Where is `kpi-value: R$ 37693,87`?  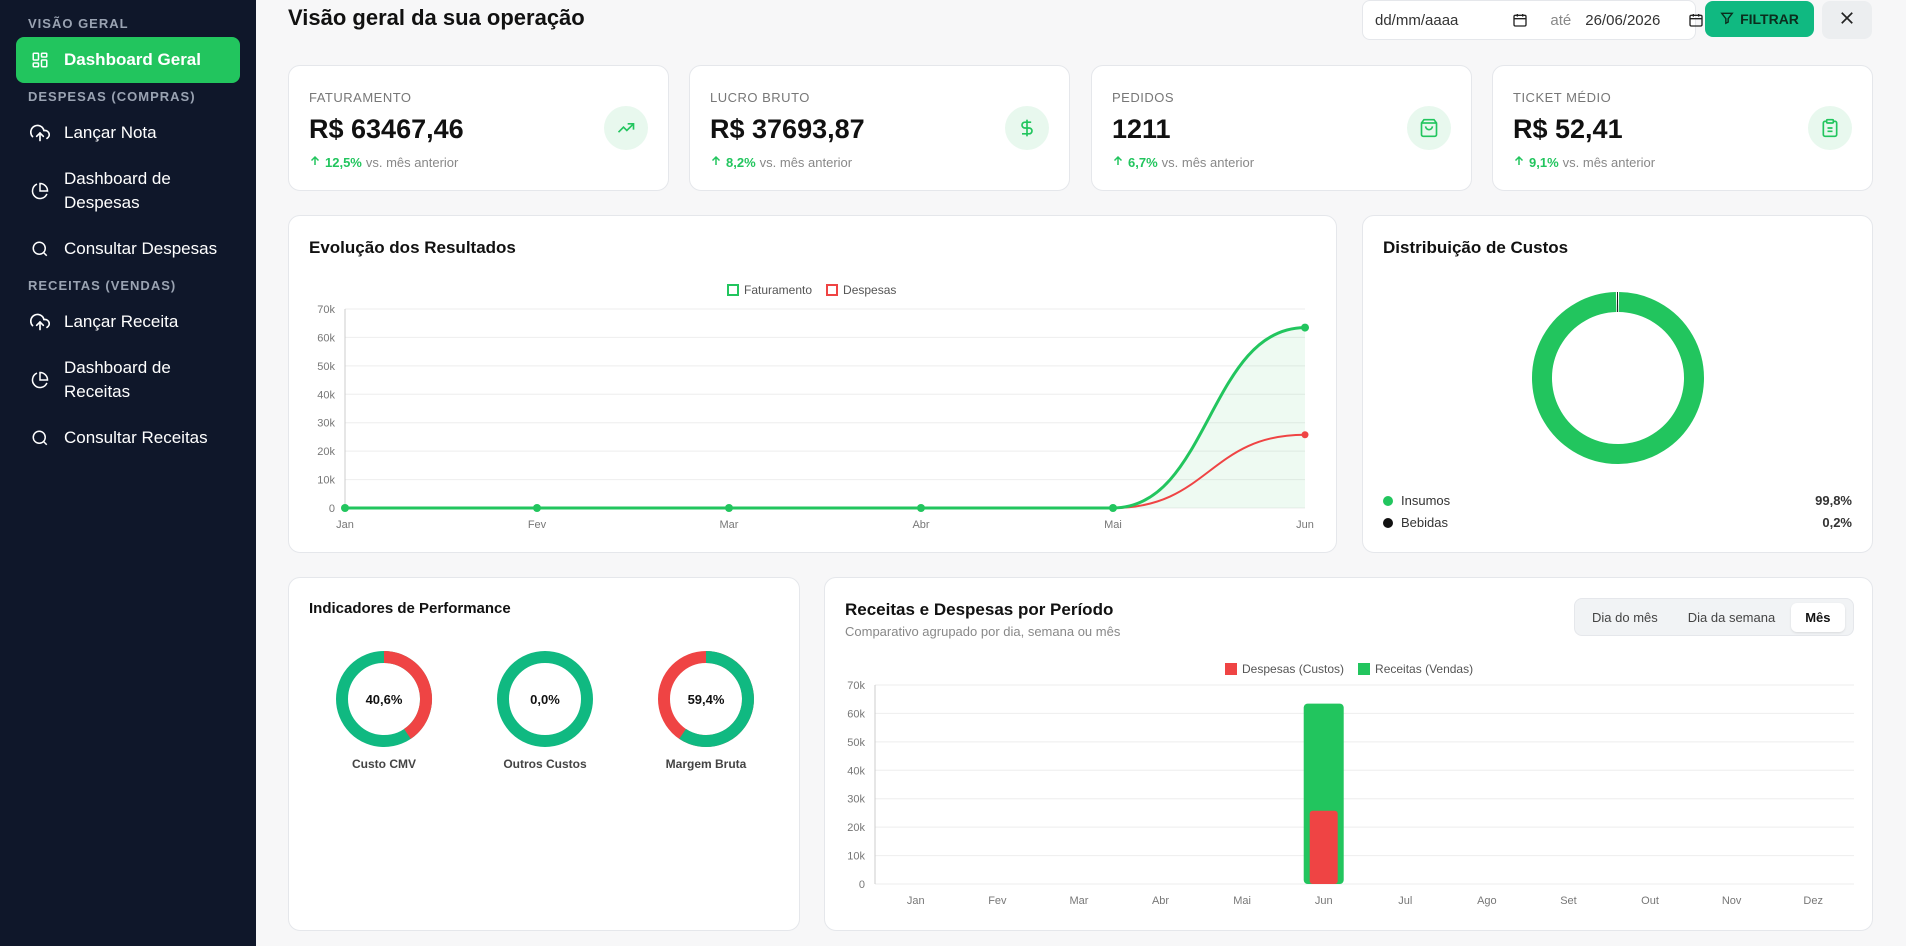
kpi-value: R$ 37693,87 is located at coordinates (787, 129).